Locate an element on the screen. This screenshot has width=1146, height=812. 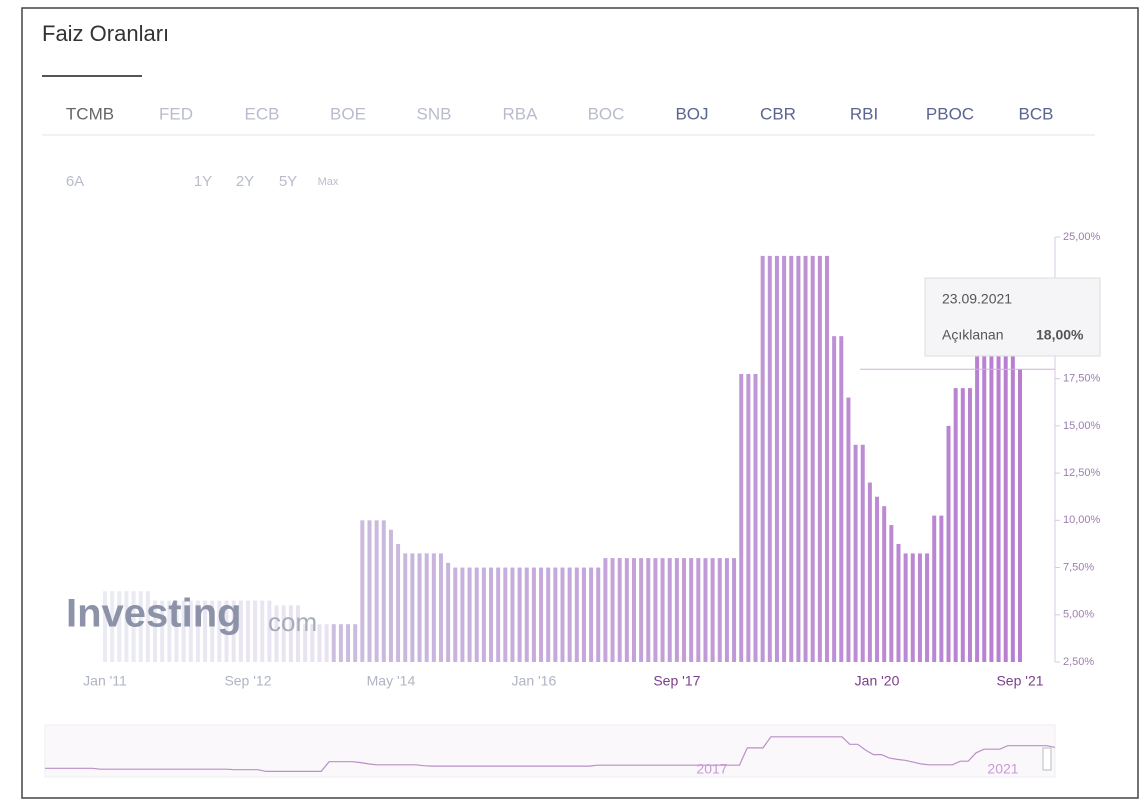
tab: BOE is located at coordinates (348, 113).